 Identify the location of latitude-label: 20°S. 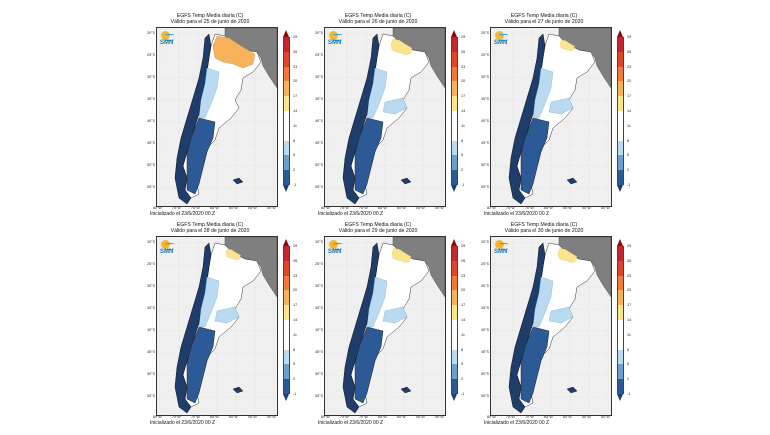
(151, 33).